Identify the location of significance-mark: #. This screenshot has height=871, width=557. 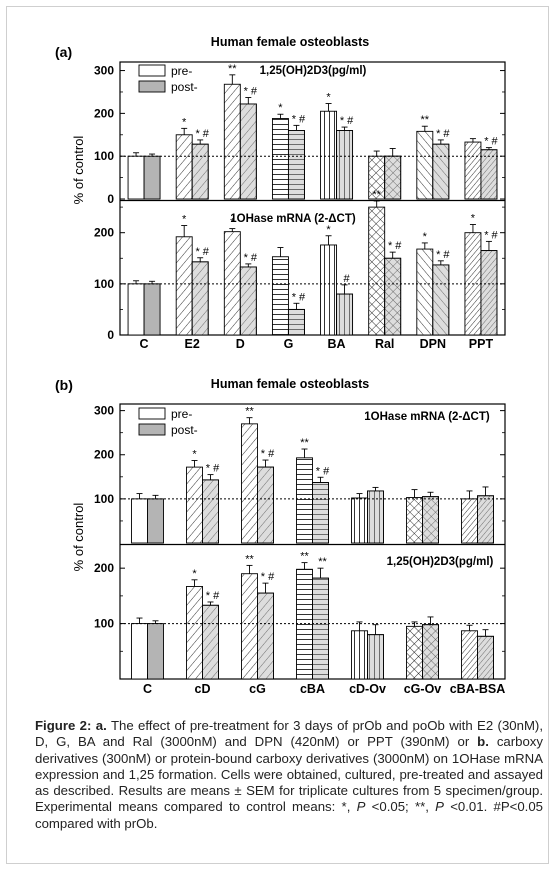
(347, 279).